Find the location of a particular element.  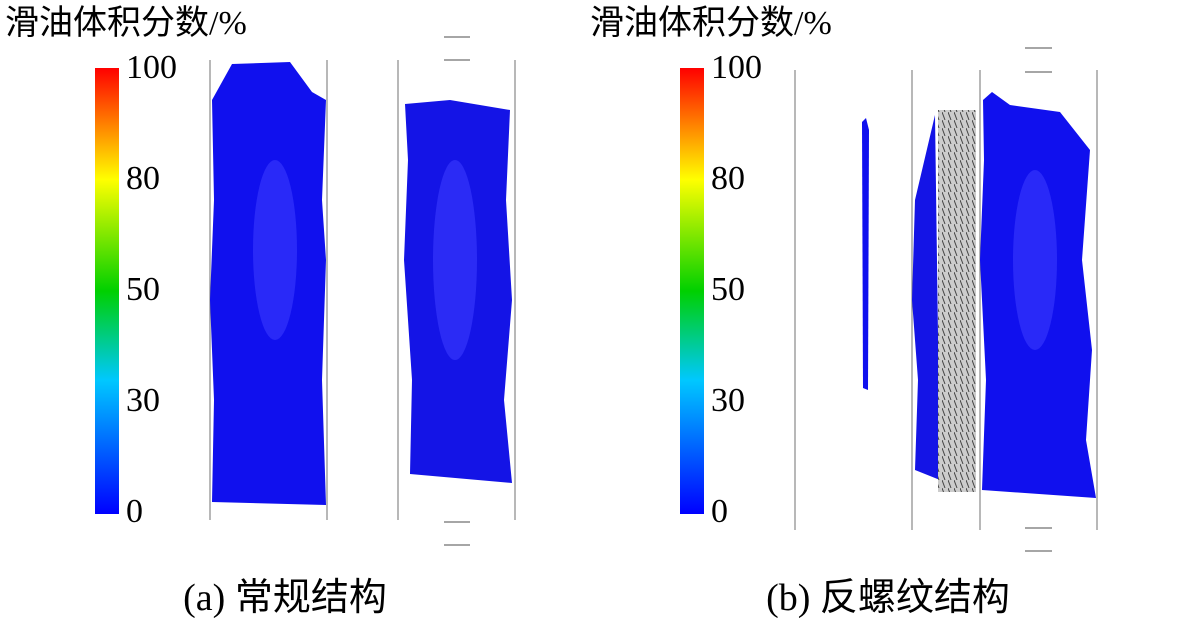

caption: (b) 反螺纹结构 is located at coordinates (888, 598).